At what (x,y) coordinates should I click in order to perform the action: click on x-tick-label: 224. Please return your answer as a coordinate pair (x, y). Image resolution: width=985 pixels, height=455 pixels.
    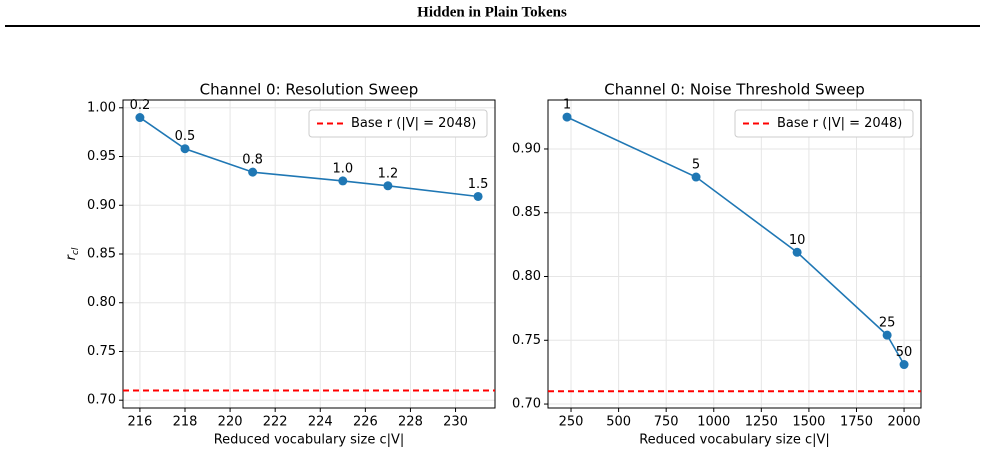
    Looking at the image, I should click on (320, 422).